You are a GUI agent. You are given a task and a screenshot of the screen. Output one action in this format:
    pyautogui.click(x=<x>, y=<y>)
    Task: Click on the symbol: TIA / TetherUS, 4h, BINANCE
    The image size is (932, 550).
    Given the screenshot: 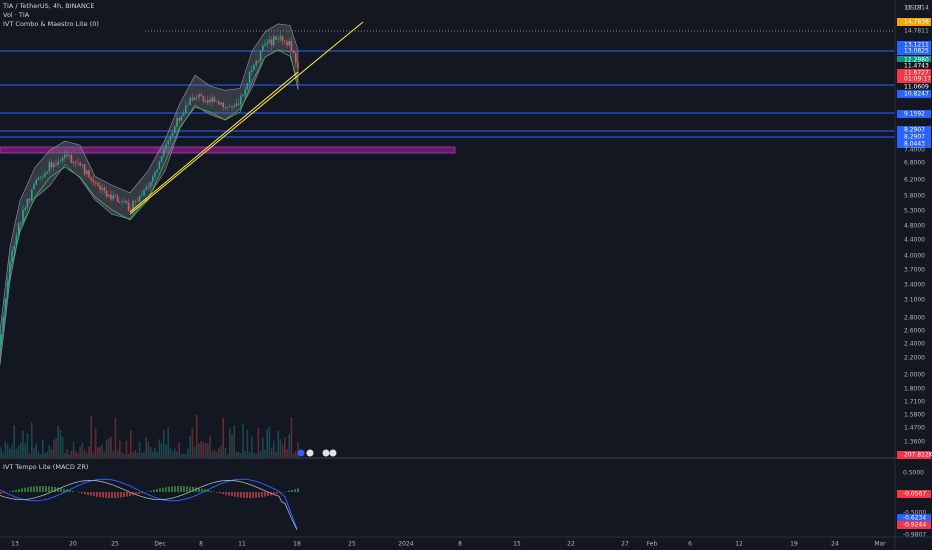 What is the action you would take?
    pyautogui.click(x=48, y=6)
    